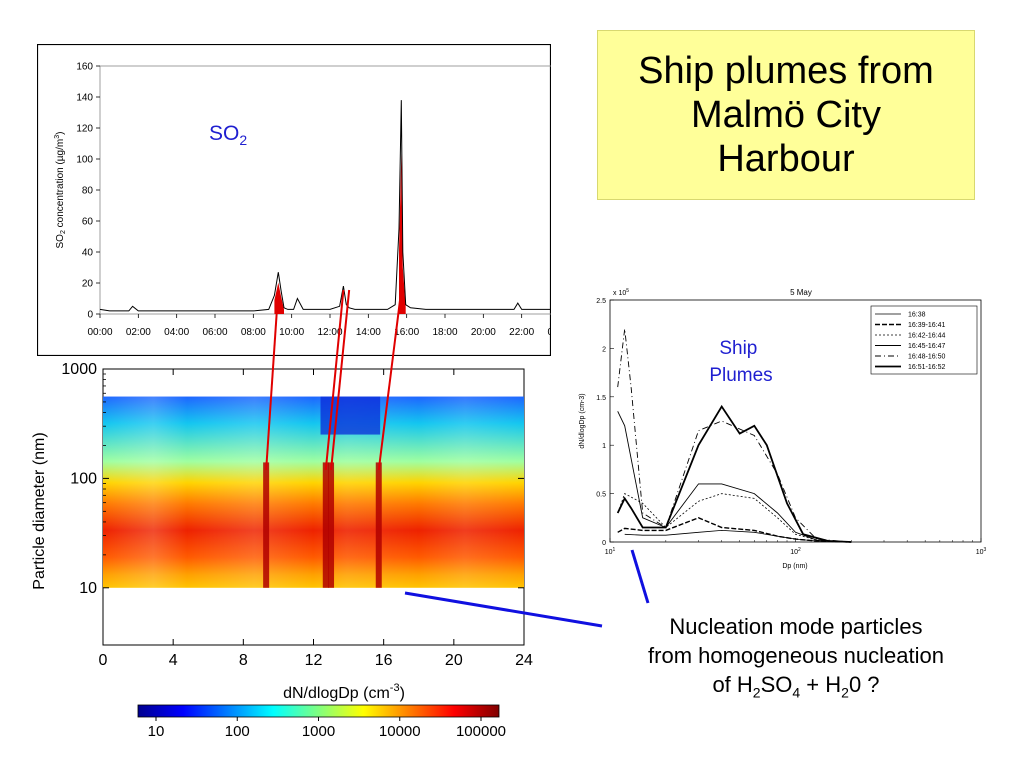 This screenshot has height=768, width=1024. Describe the element at coordinates (224, 133) in the screenshot. I see `so2-label-main: SO` at that location.